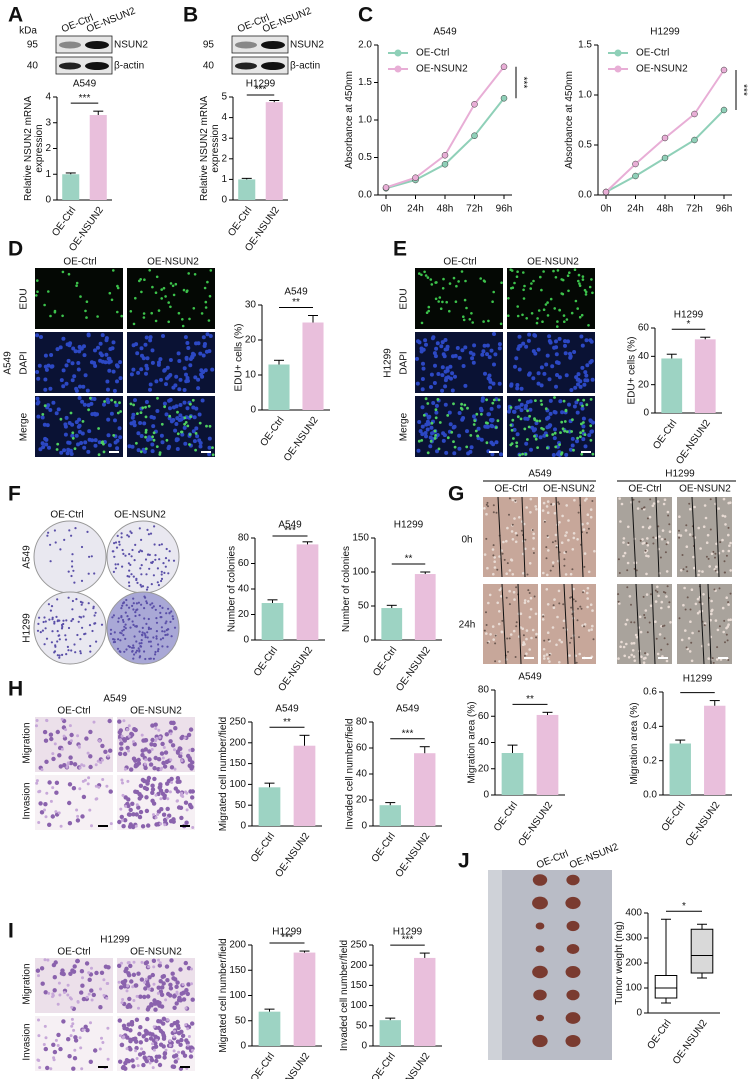 Image resolution: width=750 pixels, height=1079 pixels. What do you see at coordinates (585, 45) in the screenshot?
I see `y-tick-label: 1.5` at bounding box center [585, 45].